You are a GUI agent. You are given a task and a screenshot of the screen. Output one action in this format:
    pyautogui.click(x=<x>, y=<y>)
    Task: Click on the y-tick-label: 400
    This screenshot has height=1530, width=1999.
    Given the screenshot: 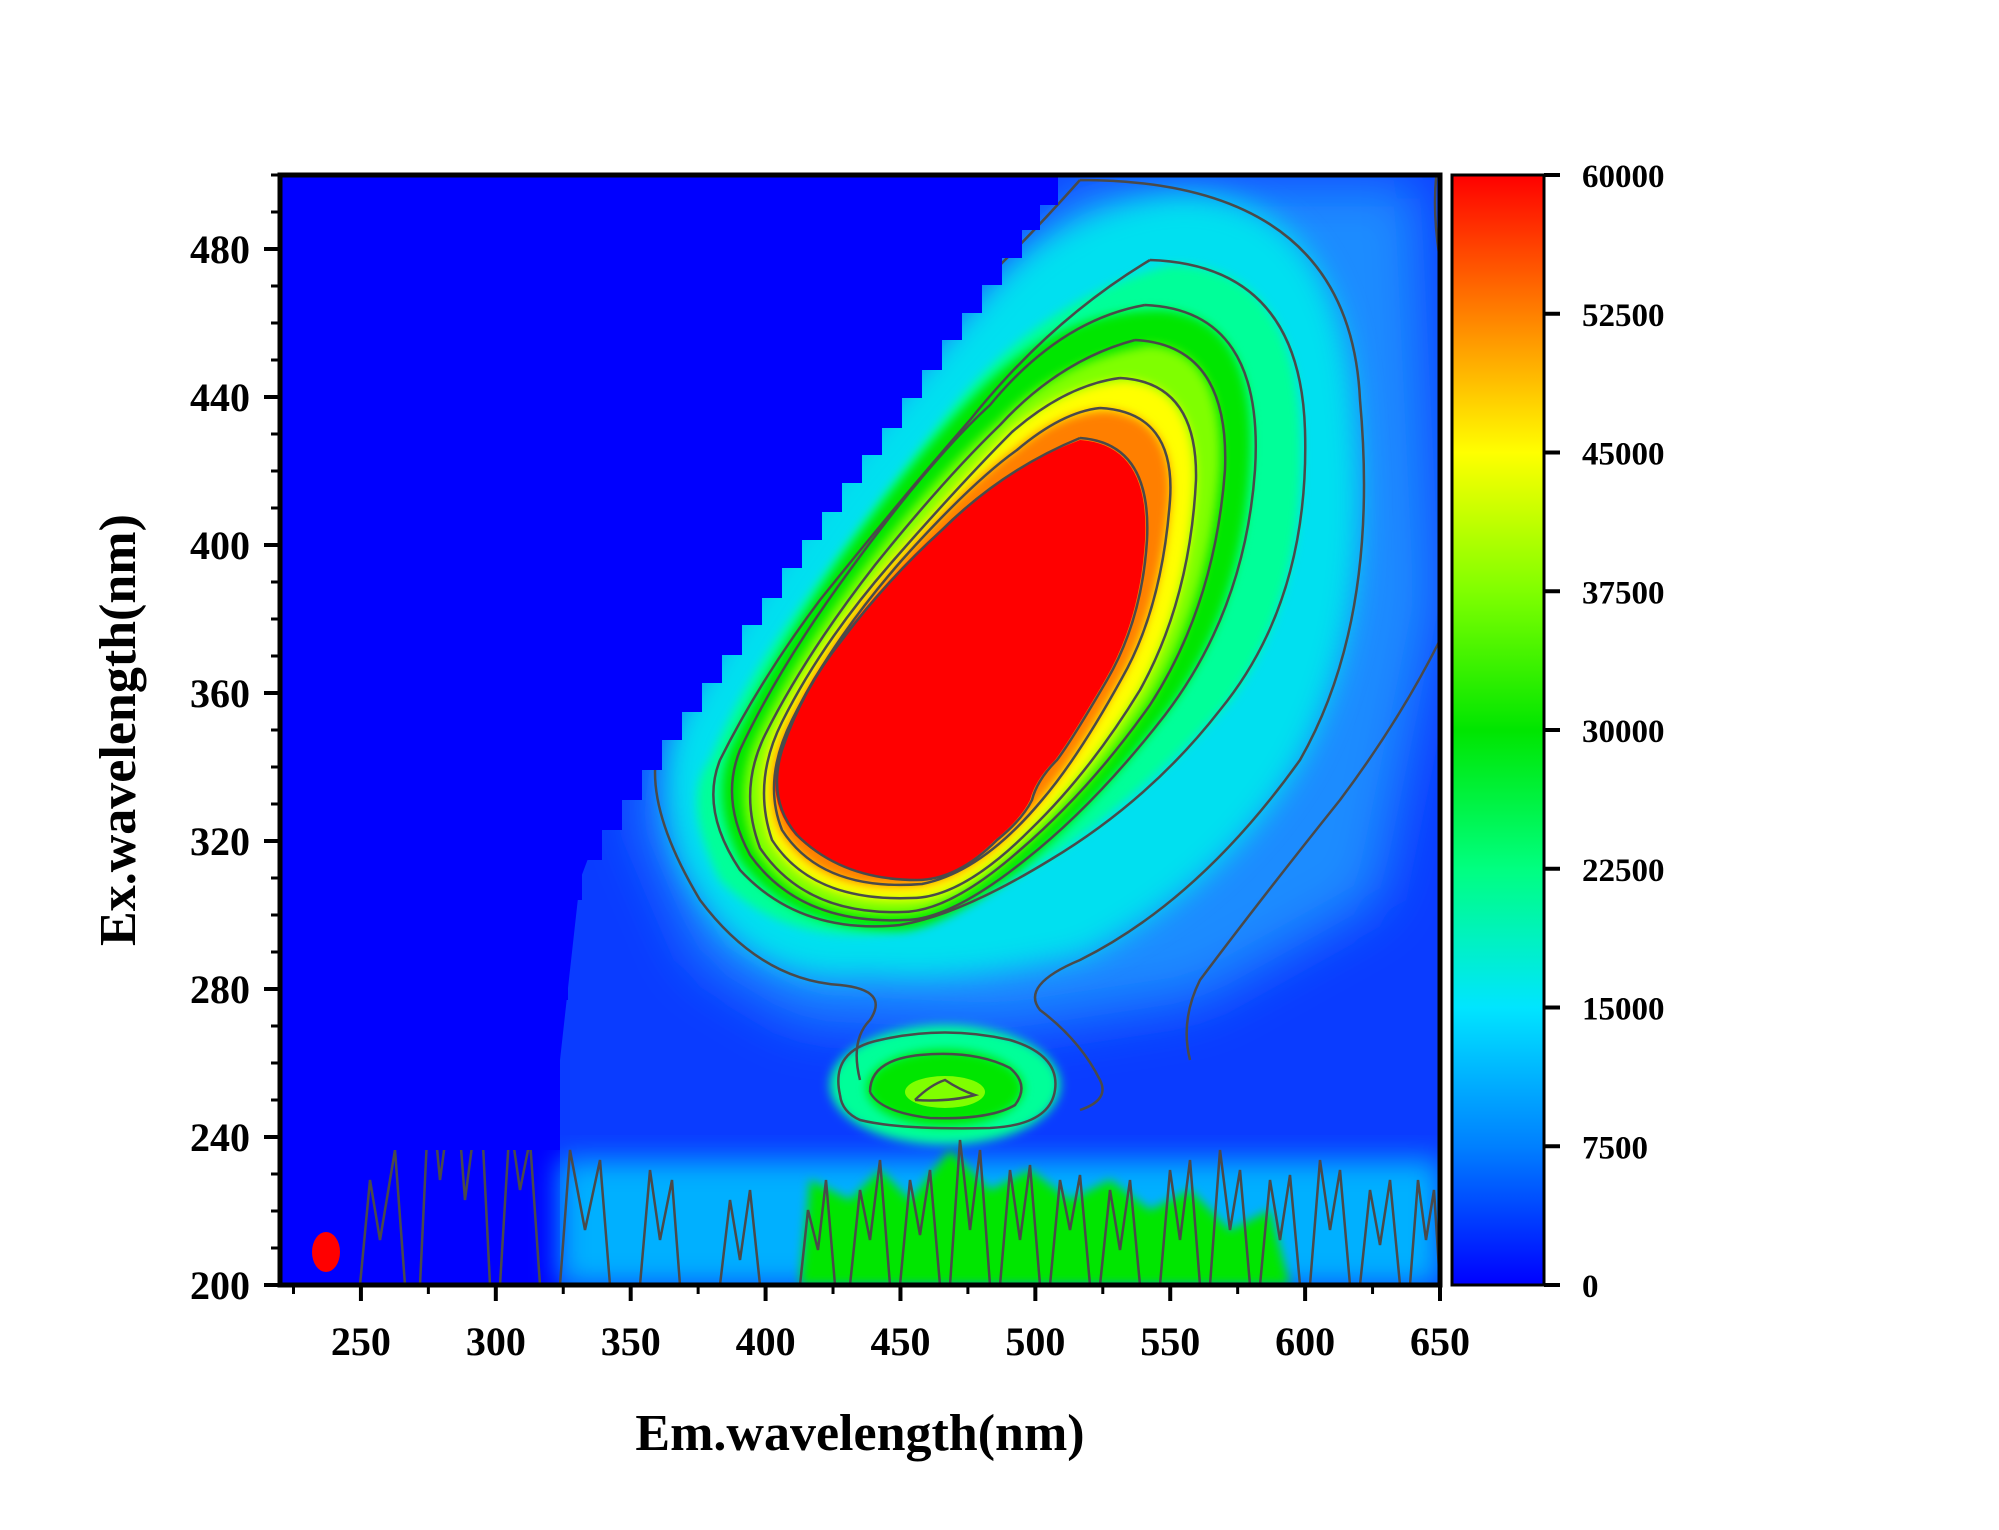 What is the action you would take?
    pyautogui.click(x=220, y=545)
    